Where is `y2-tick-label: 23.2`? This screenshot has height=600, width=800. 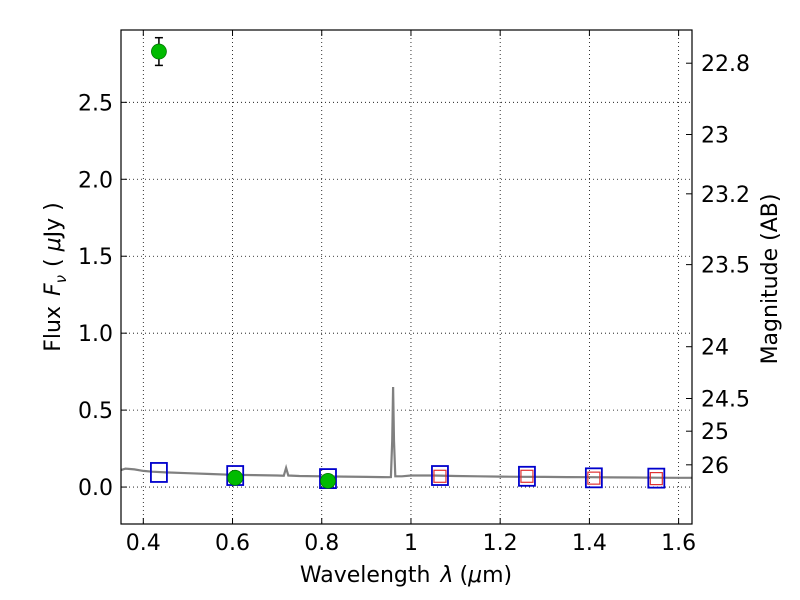 y2-tick-label: 23.2 is located at coordinates (725, 195).